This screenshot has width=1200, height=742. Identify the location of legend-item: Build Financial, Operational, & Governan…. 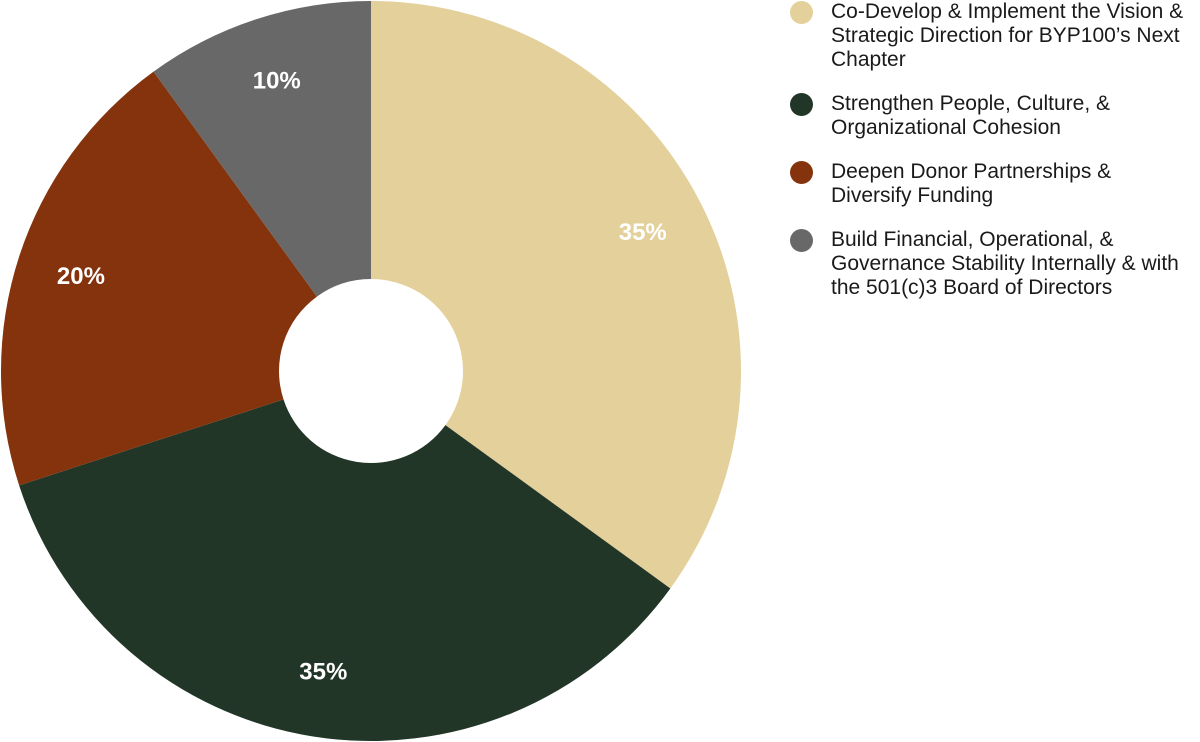
(990, 264).